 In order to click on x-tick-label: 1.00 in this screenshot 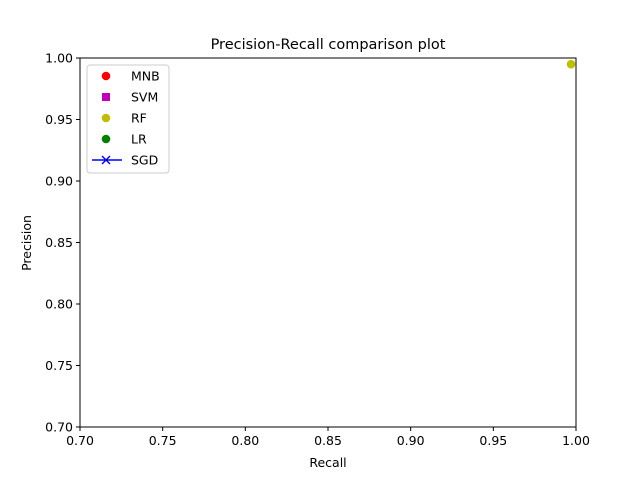, I will do `click(576, 440)`.